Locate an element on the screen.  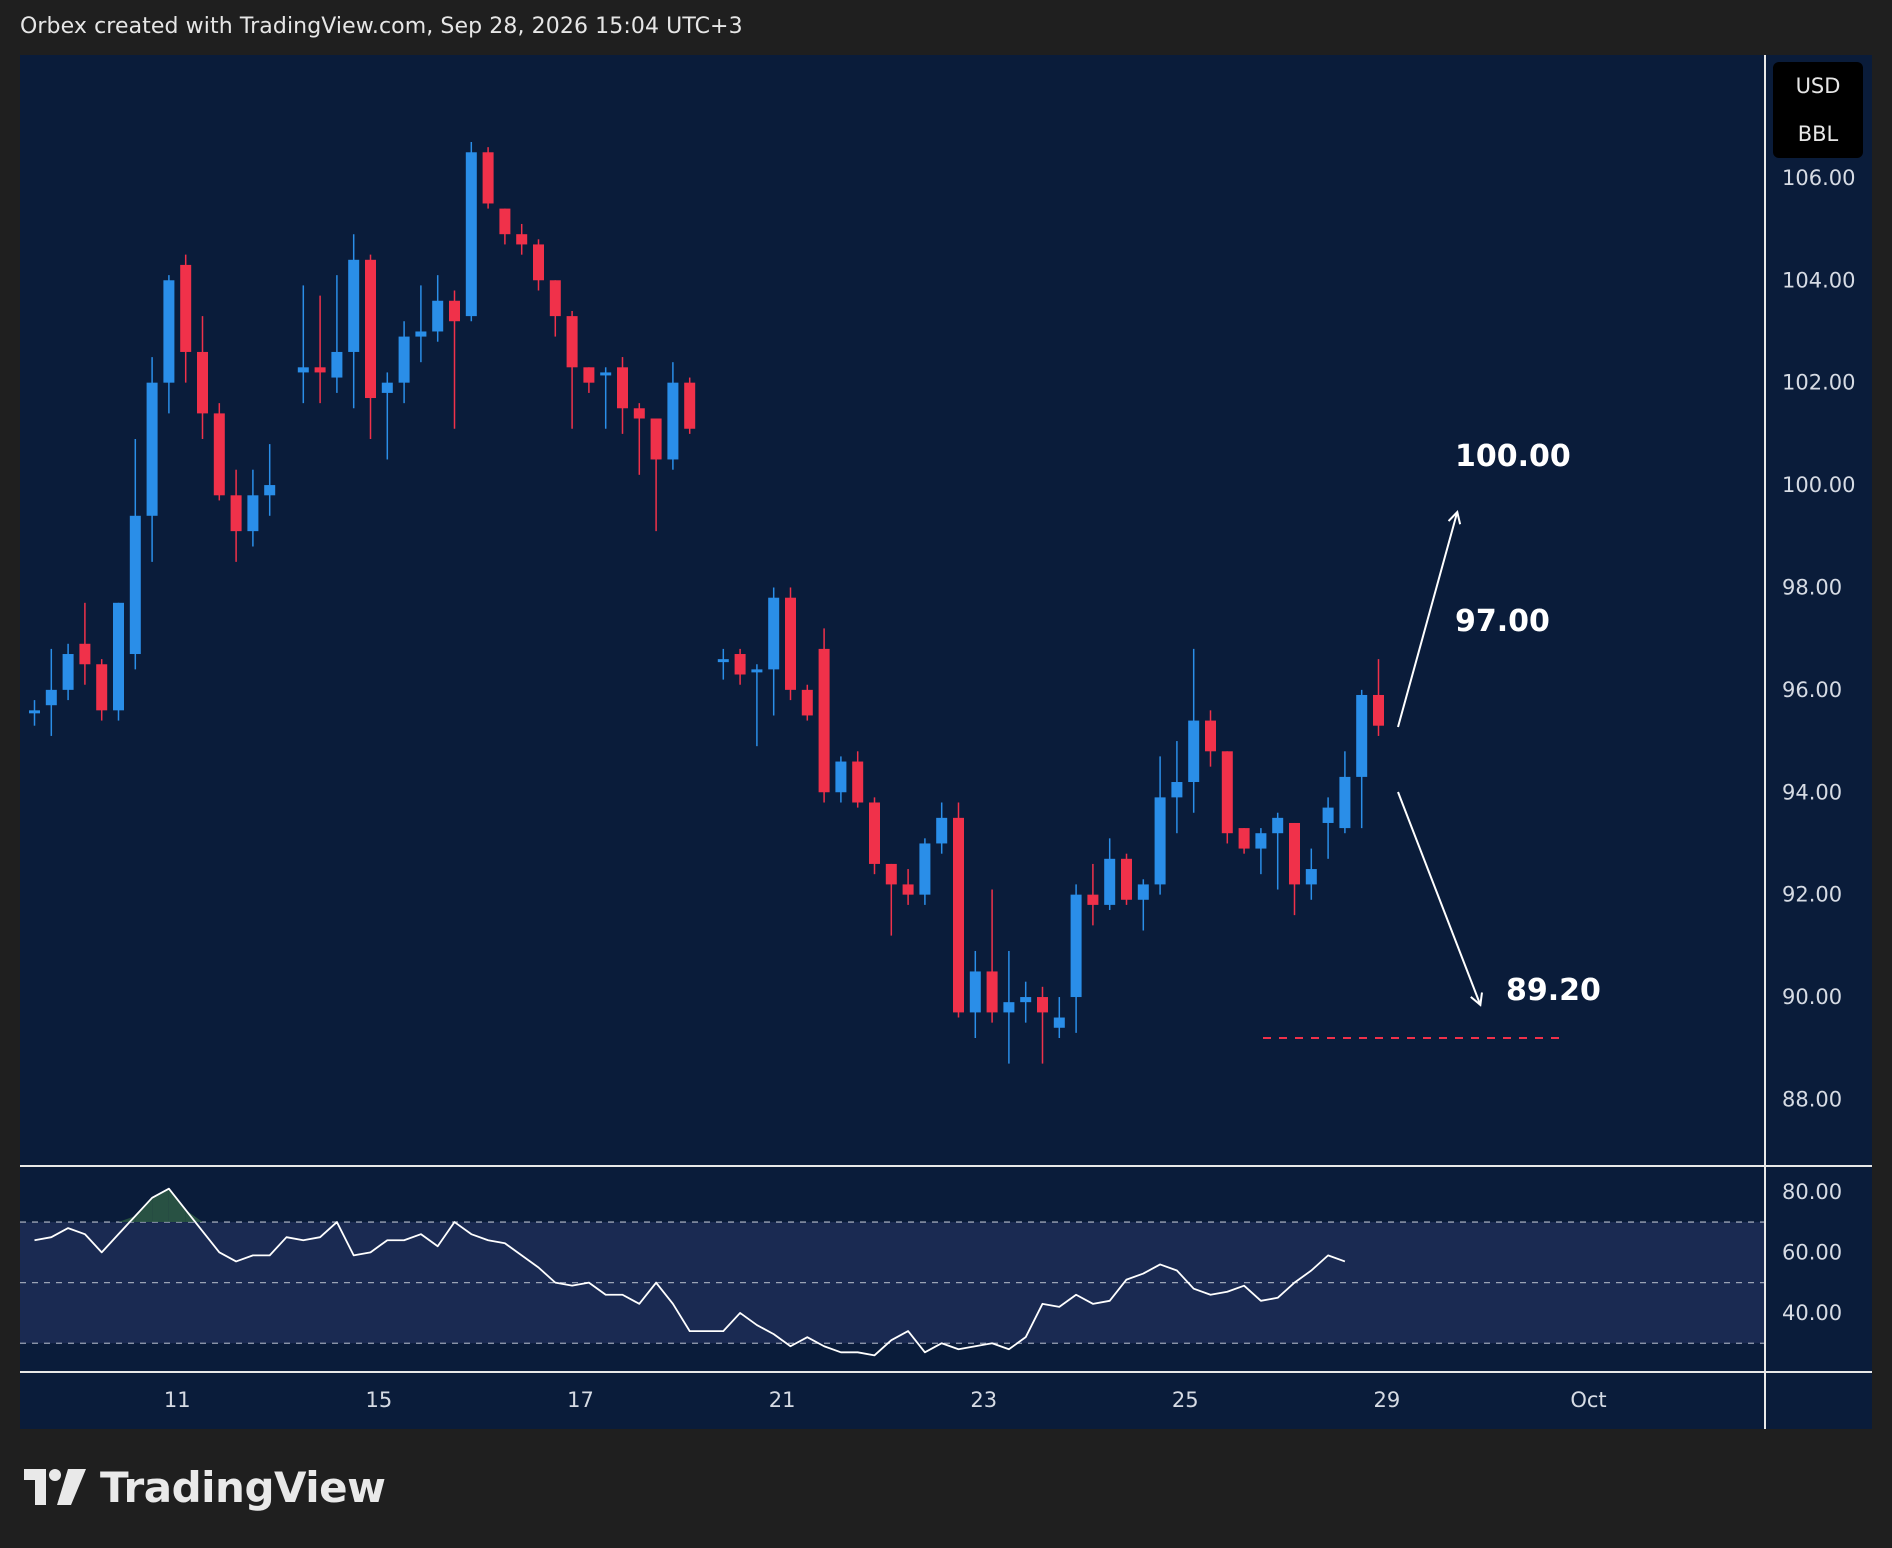
rsi-tick-label: 40.00 is located at coordinates (1812, 1313).